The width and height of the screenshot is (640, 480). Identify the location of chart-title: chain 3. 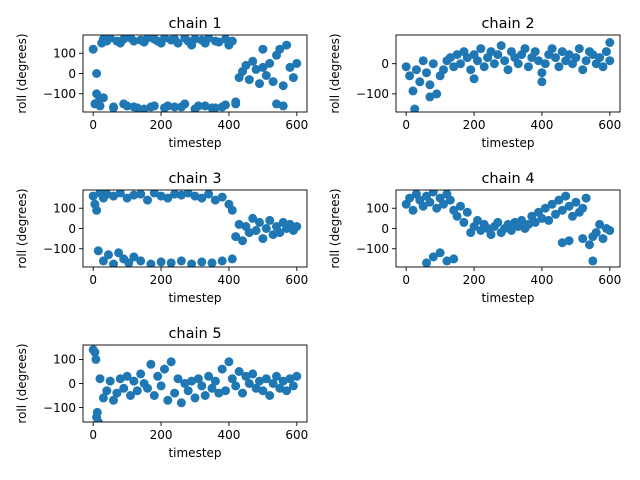
(194, 179).